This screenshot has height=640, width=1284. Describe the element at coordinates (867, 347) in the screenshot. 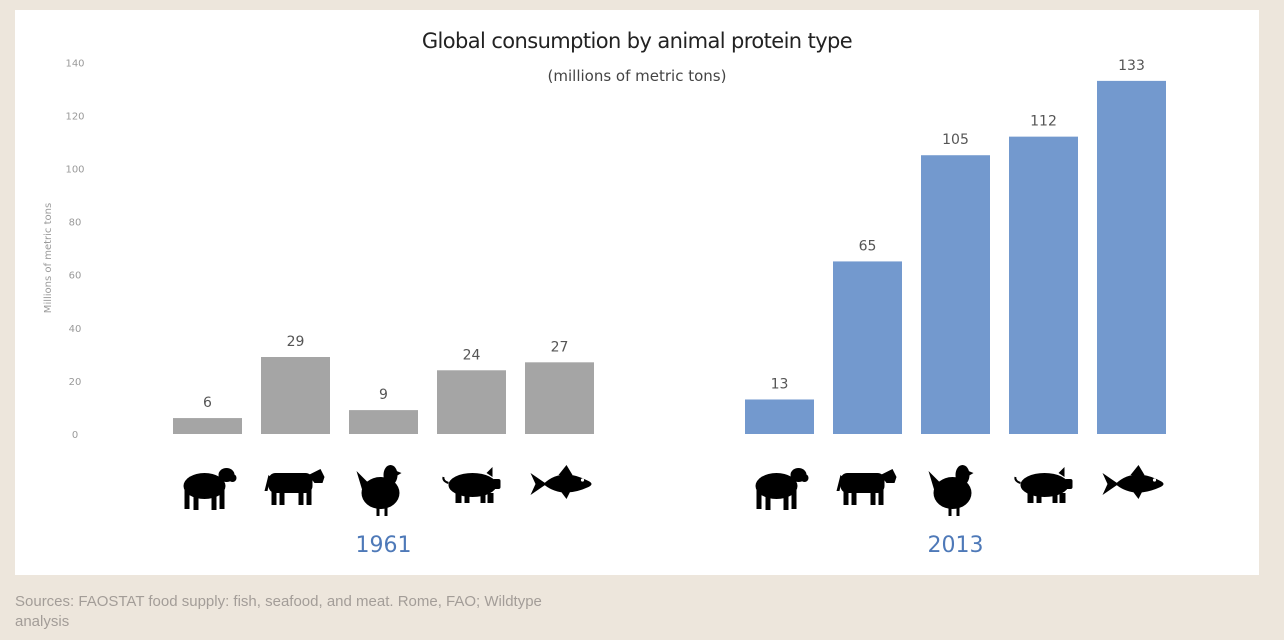

I see `bar-2013-cattle` at that location.